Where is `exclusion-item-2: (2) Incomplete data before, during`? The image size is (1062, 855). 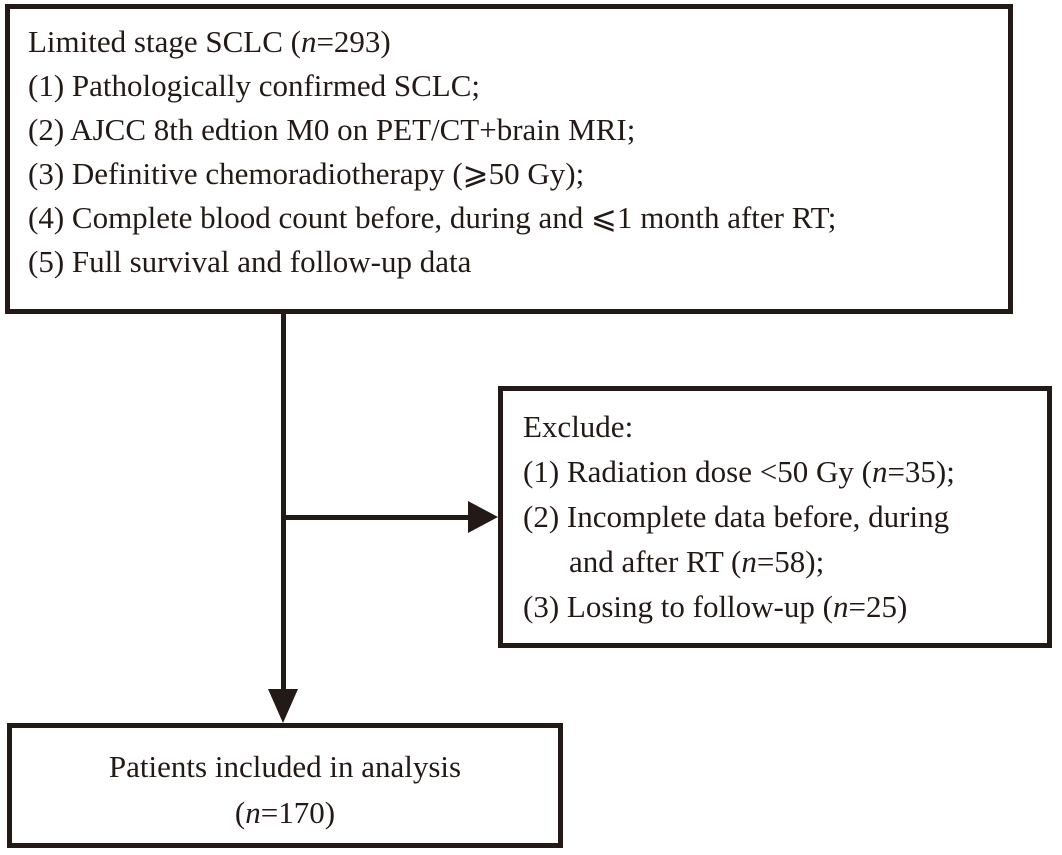
exclusion-item-2: (2) Incomplete data before, during is located at coordinates (736, 516).